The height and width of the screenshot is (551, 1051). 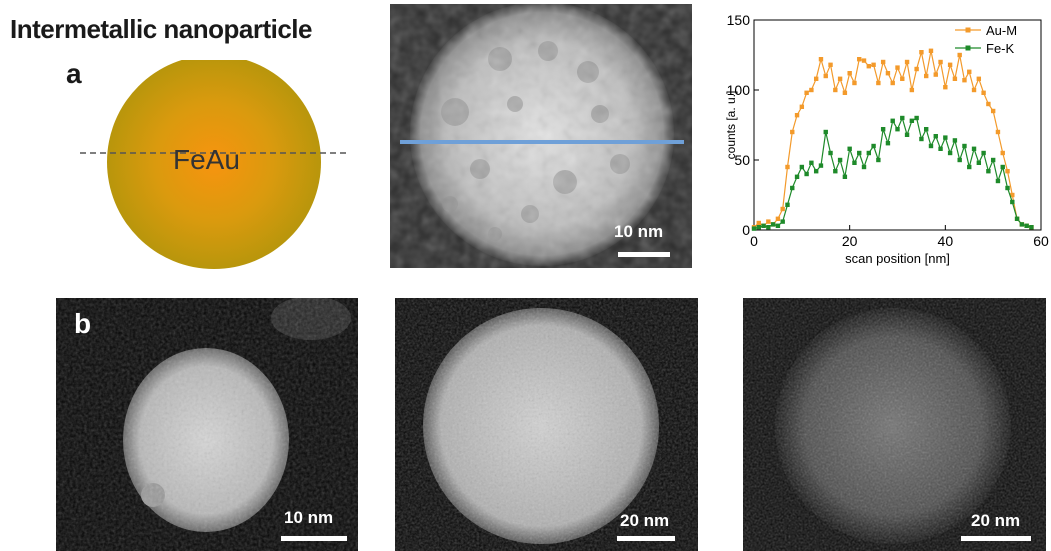 What do you see at coordinates (968, 48) in the screenshot?
I see `legend-marker-Fe-K` at bounding box center [968, 48].